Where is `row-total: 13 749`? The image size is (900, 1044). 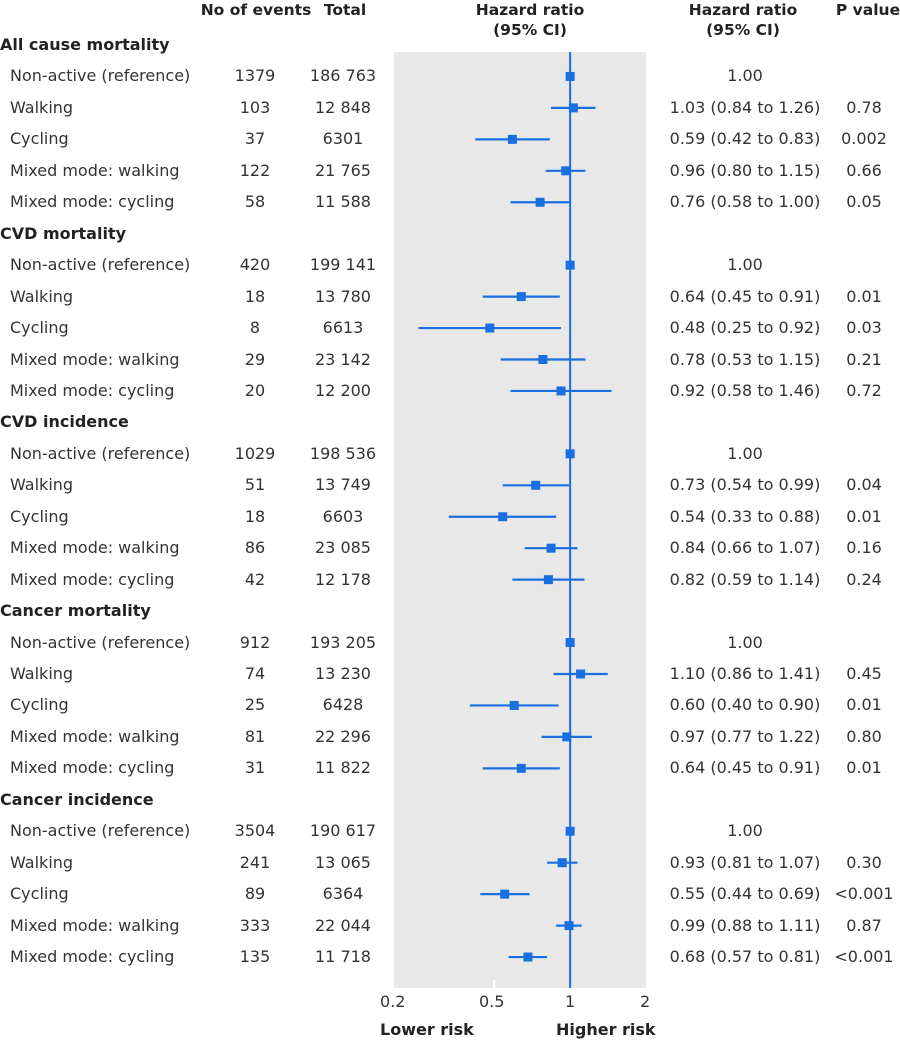
row-total: 13 749 is located at coordinates (343, 485).